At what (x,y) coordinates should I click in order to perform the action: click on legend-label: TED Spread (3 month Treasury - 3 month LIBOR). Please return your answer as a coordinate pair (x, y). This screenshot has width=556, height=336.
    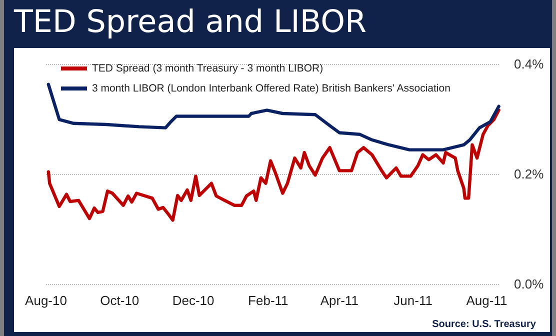
    Looking at the image, I should click on (208, 68).